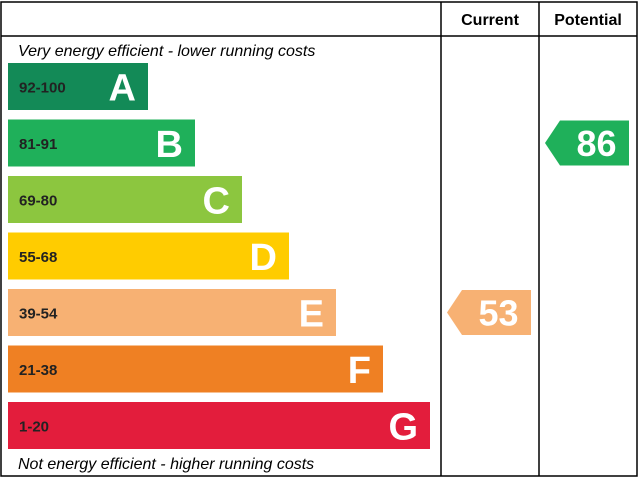  Describe the element at coordinates (38, 201) in the screenshot. I see `band-range: 69-80` at that location.